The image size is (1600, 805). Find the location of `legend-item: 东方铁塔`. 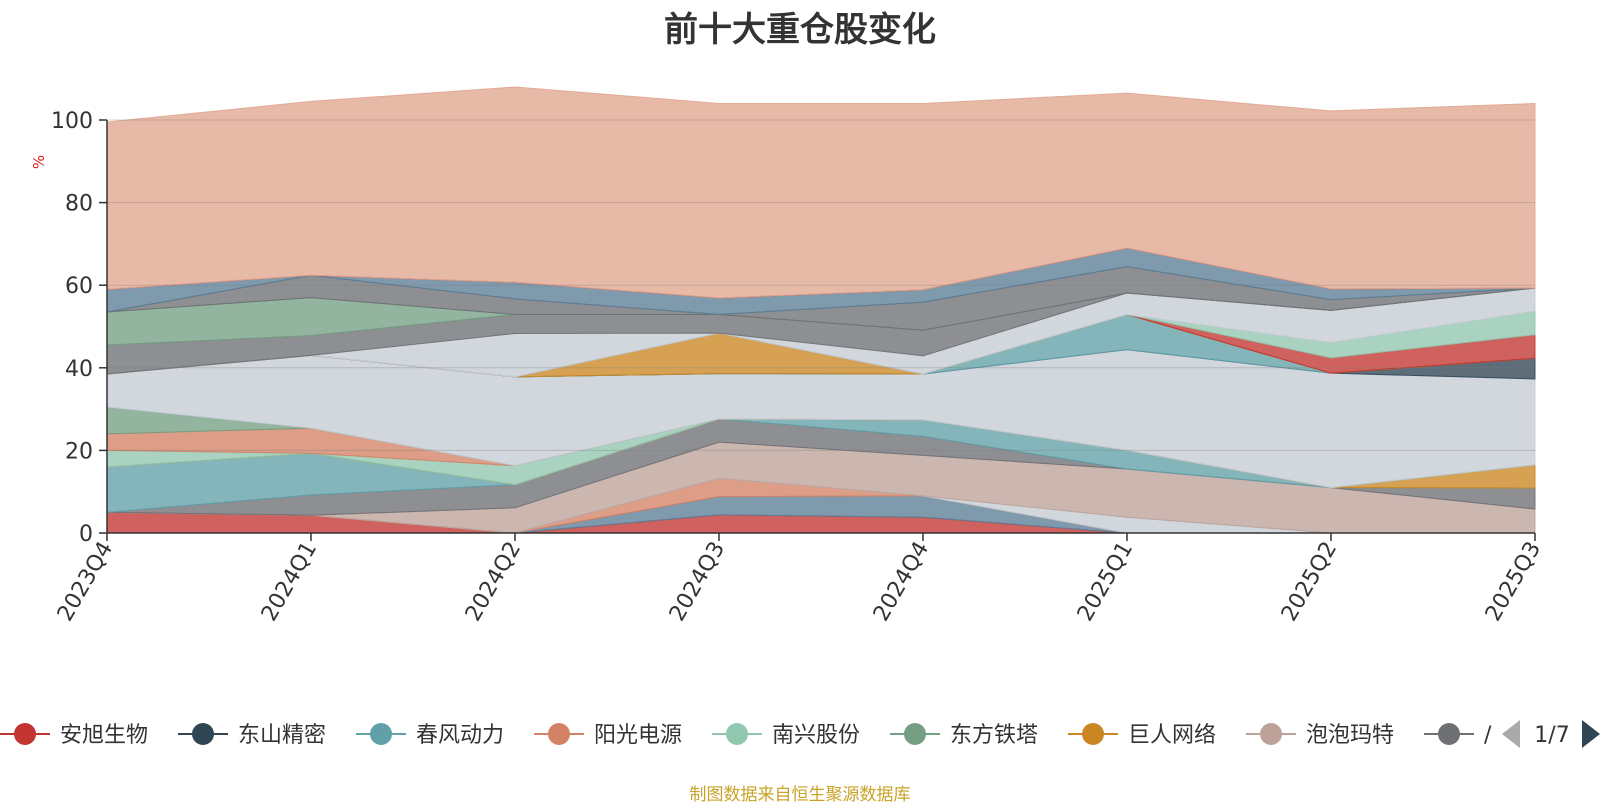

legend-item: 东方铁塔 is located at coordinates (964, 735).